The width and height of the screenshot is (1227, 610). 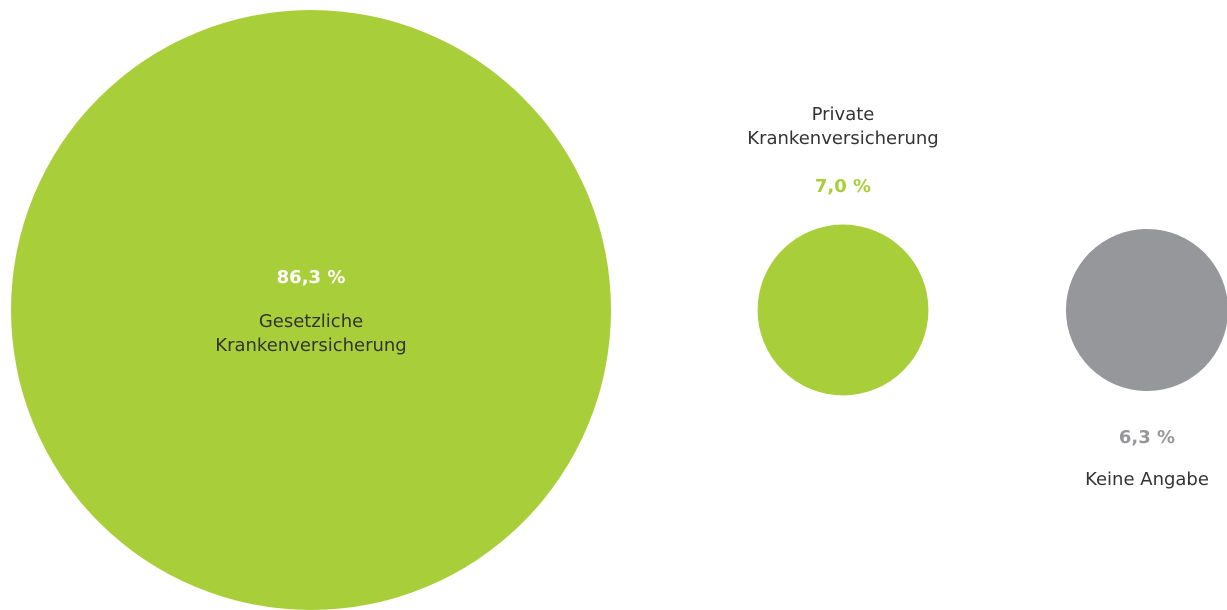 I want to click on value-label: 7,0 %, so click(x=843, y=186).